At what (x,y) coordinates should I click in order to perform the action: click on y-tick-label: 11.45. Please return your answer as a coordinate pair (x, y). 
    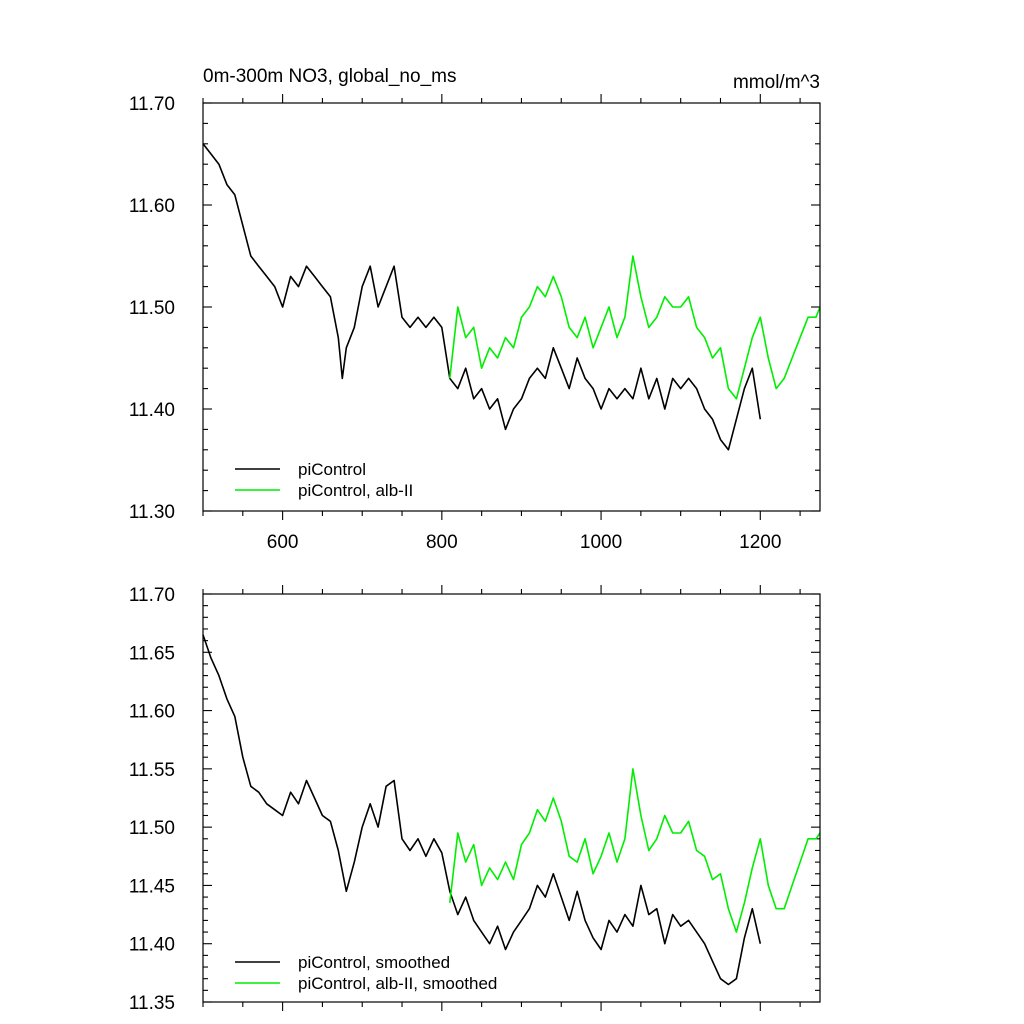
    Looking at the image, I should click on (152, 886).